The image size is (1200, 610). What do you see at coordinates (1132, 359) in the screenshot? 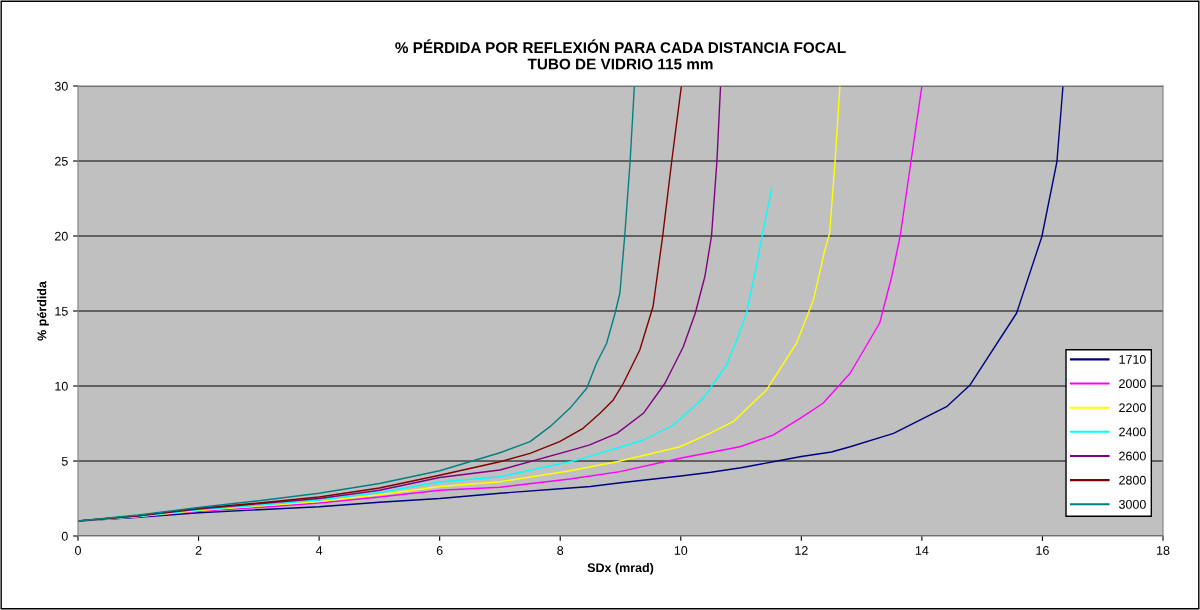
I see `legend-label: 1710` at bounding box center [1132, 359].